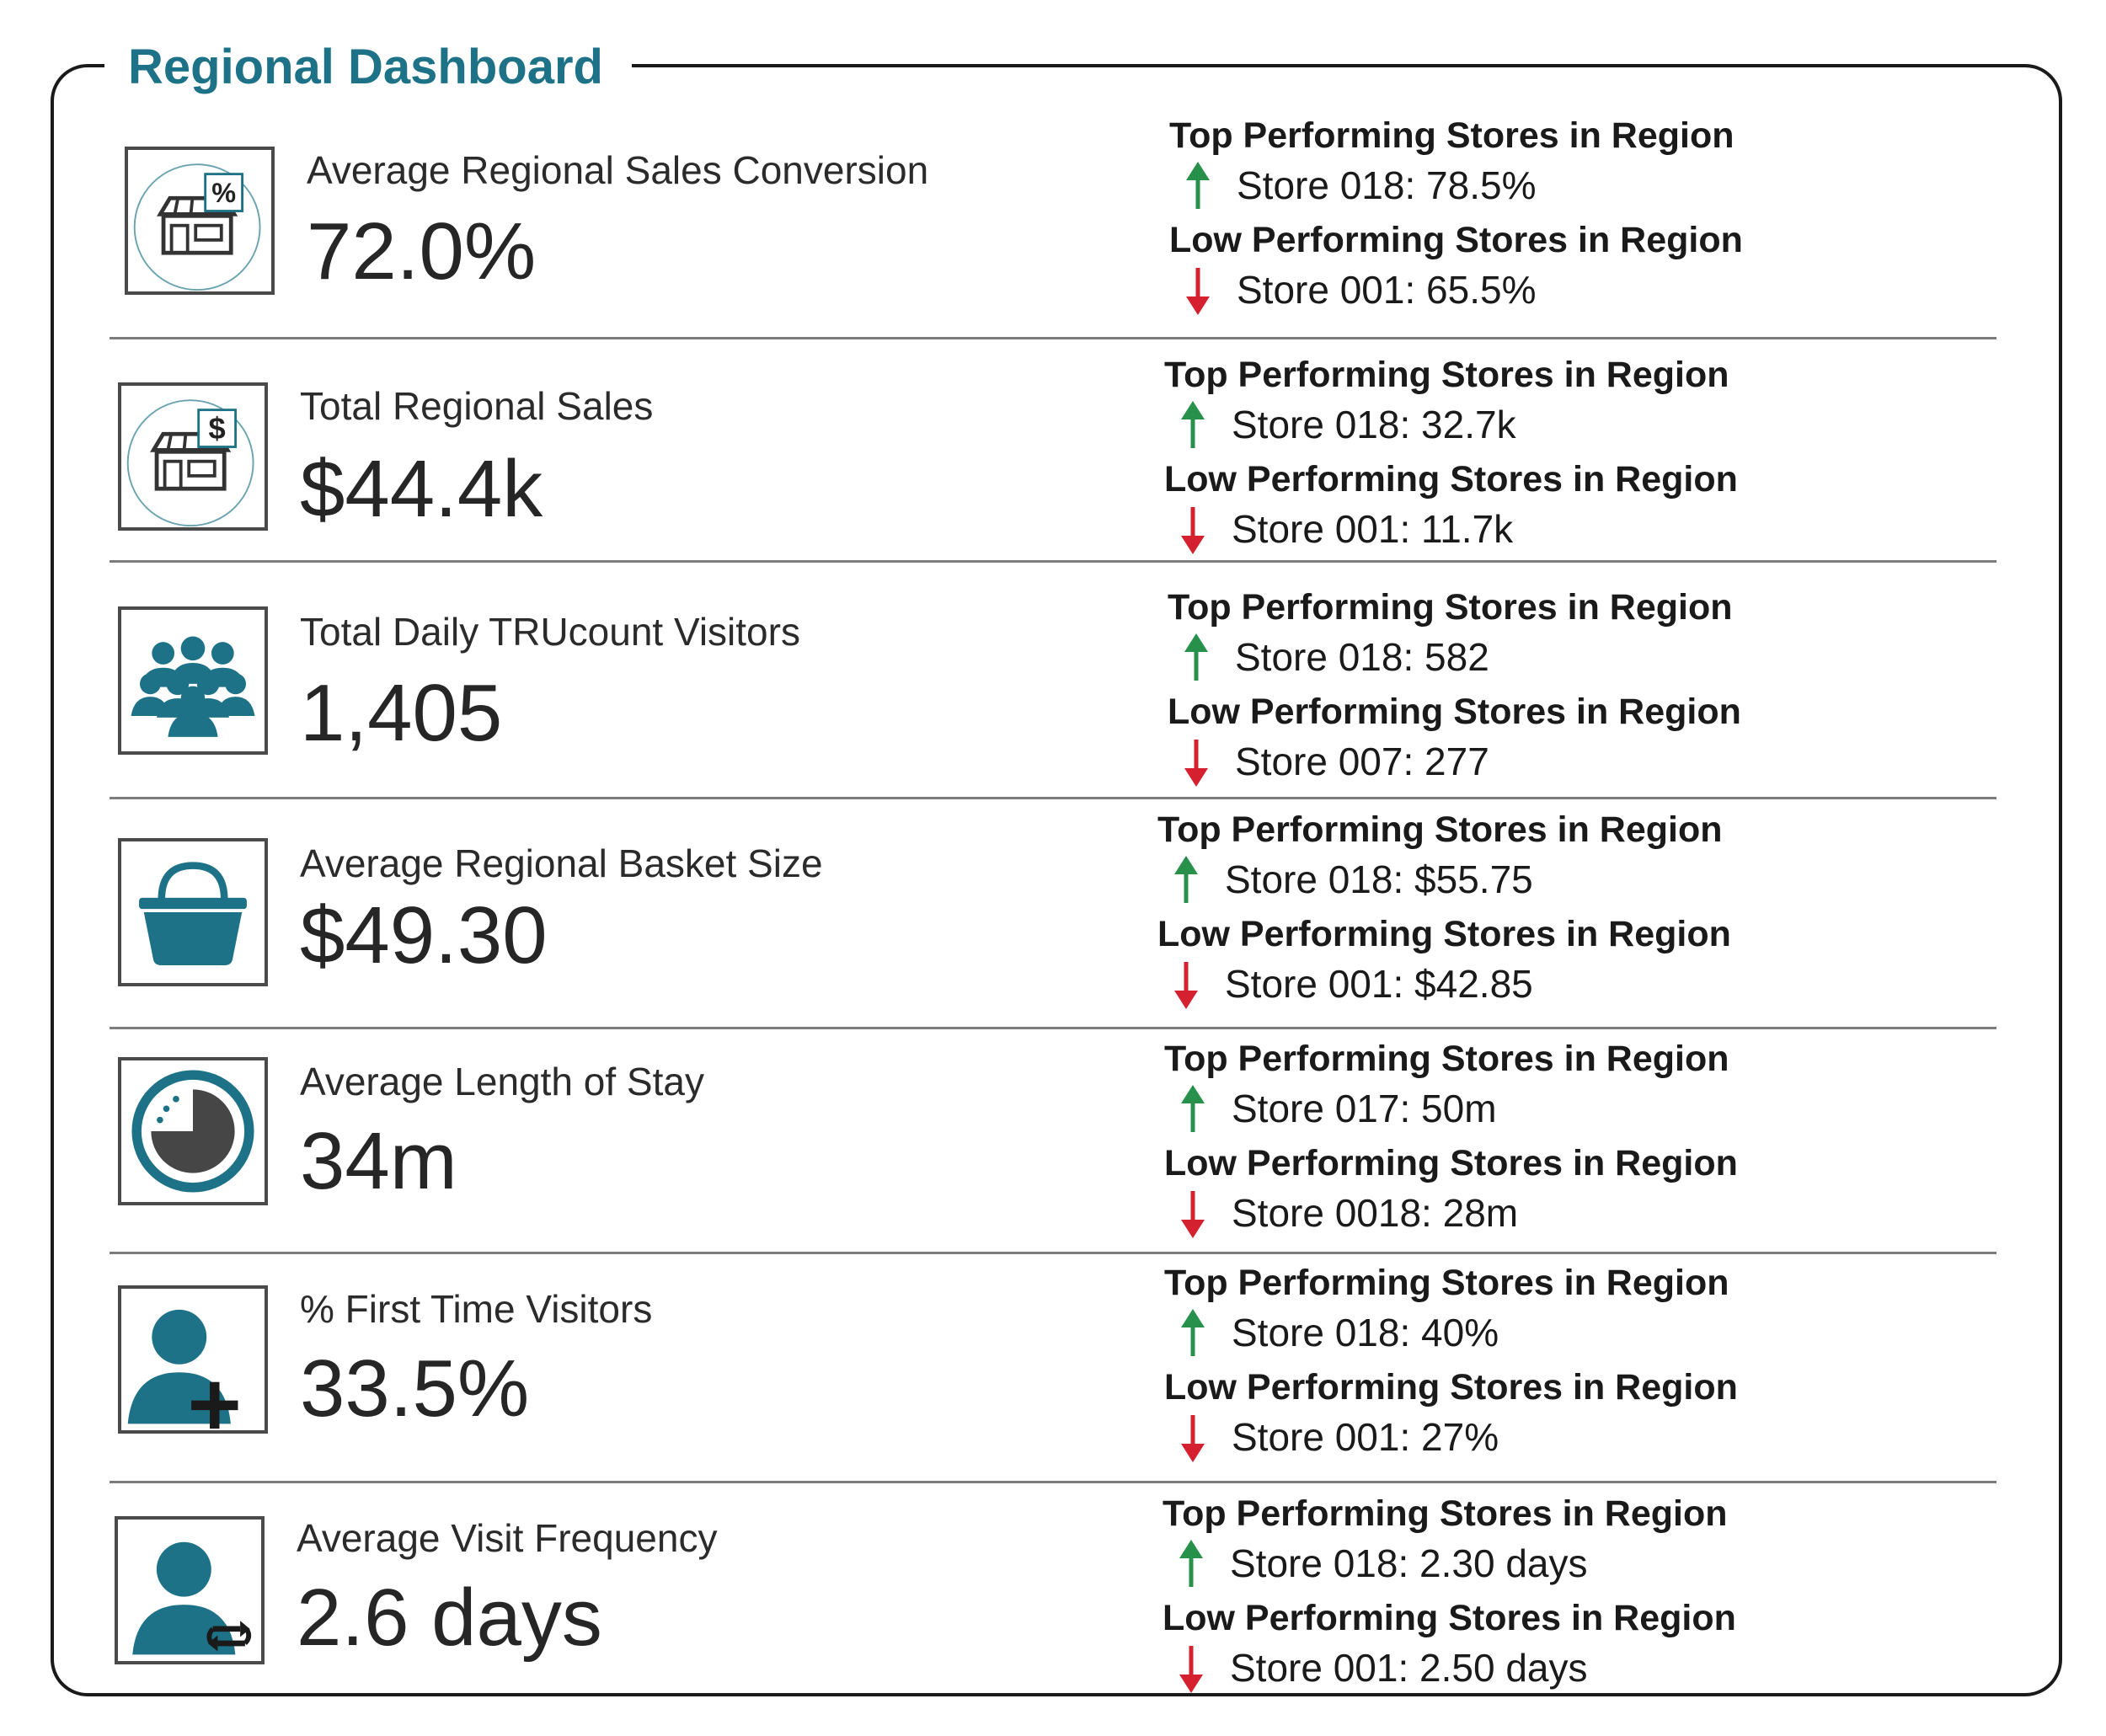 This screenshot has height=1736, width=2106. I want to click on metric-value: 1,405, so click(401, 713).